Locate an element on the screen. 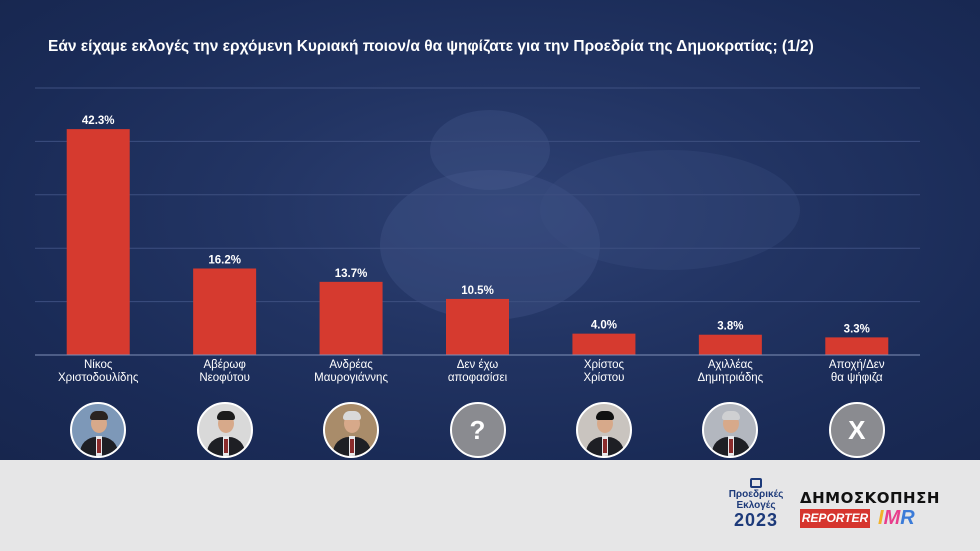 The width and height of the screenshot is (980, 551). category-label-6: Αποχή/Δεν θα ψήφιζα is located at coordinates (857, 371).